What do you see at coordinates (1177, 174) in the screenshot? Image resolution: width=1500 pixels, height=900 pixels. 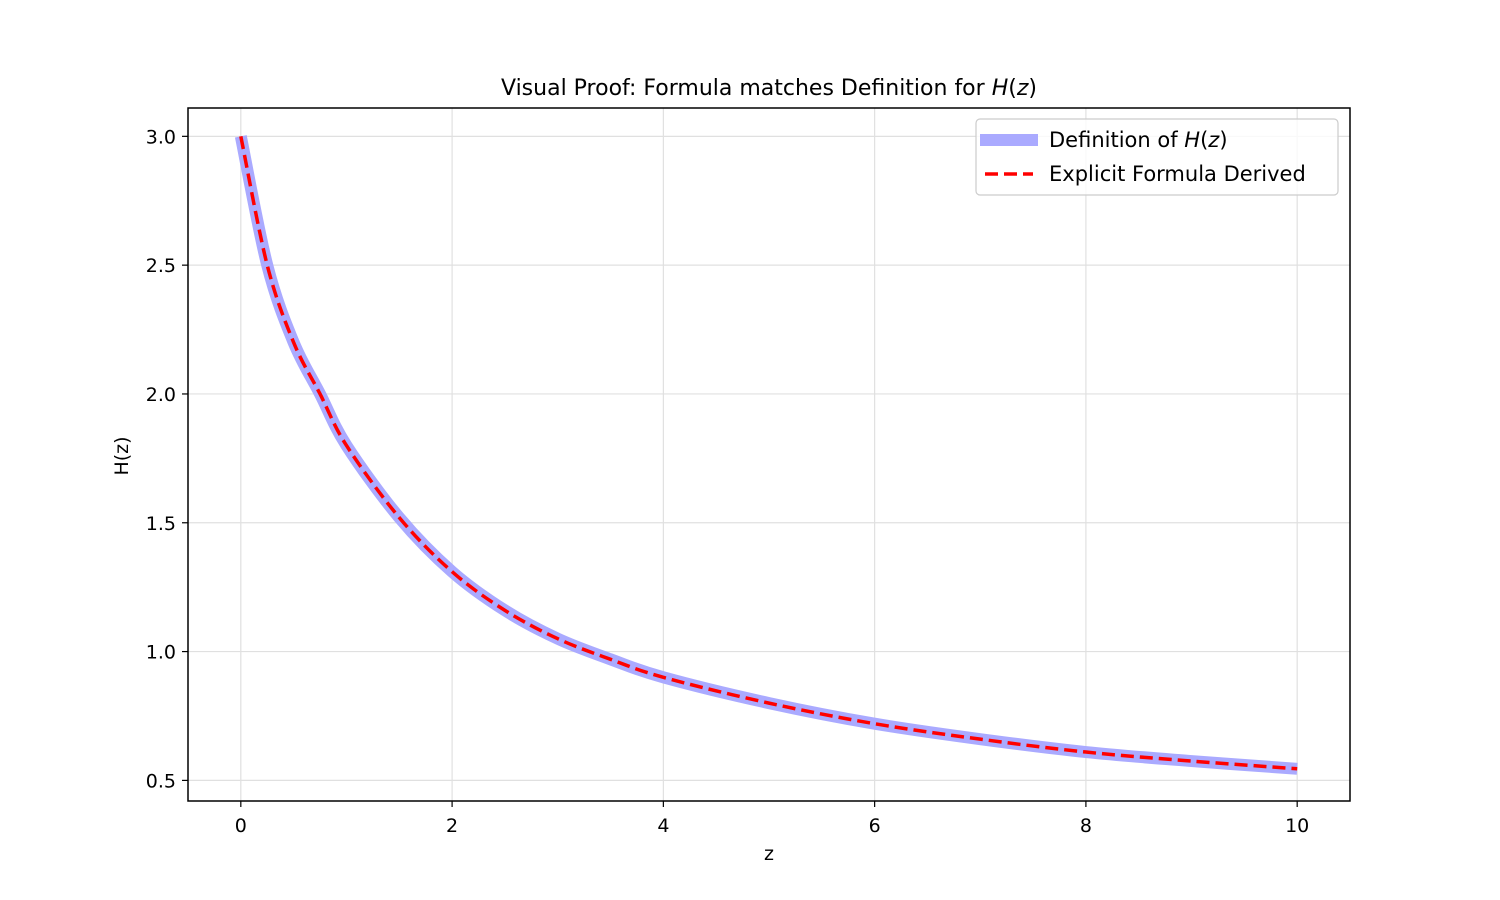 I see `legend-label-explicit-formula: Explicit Formula Derived` at bounding box center [1177, 174].